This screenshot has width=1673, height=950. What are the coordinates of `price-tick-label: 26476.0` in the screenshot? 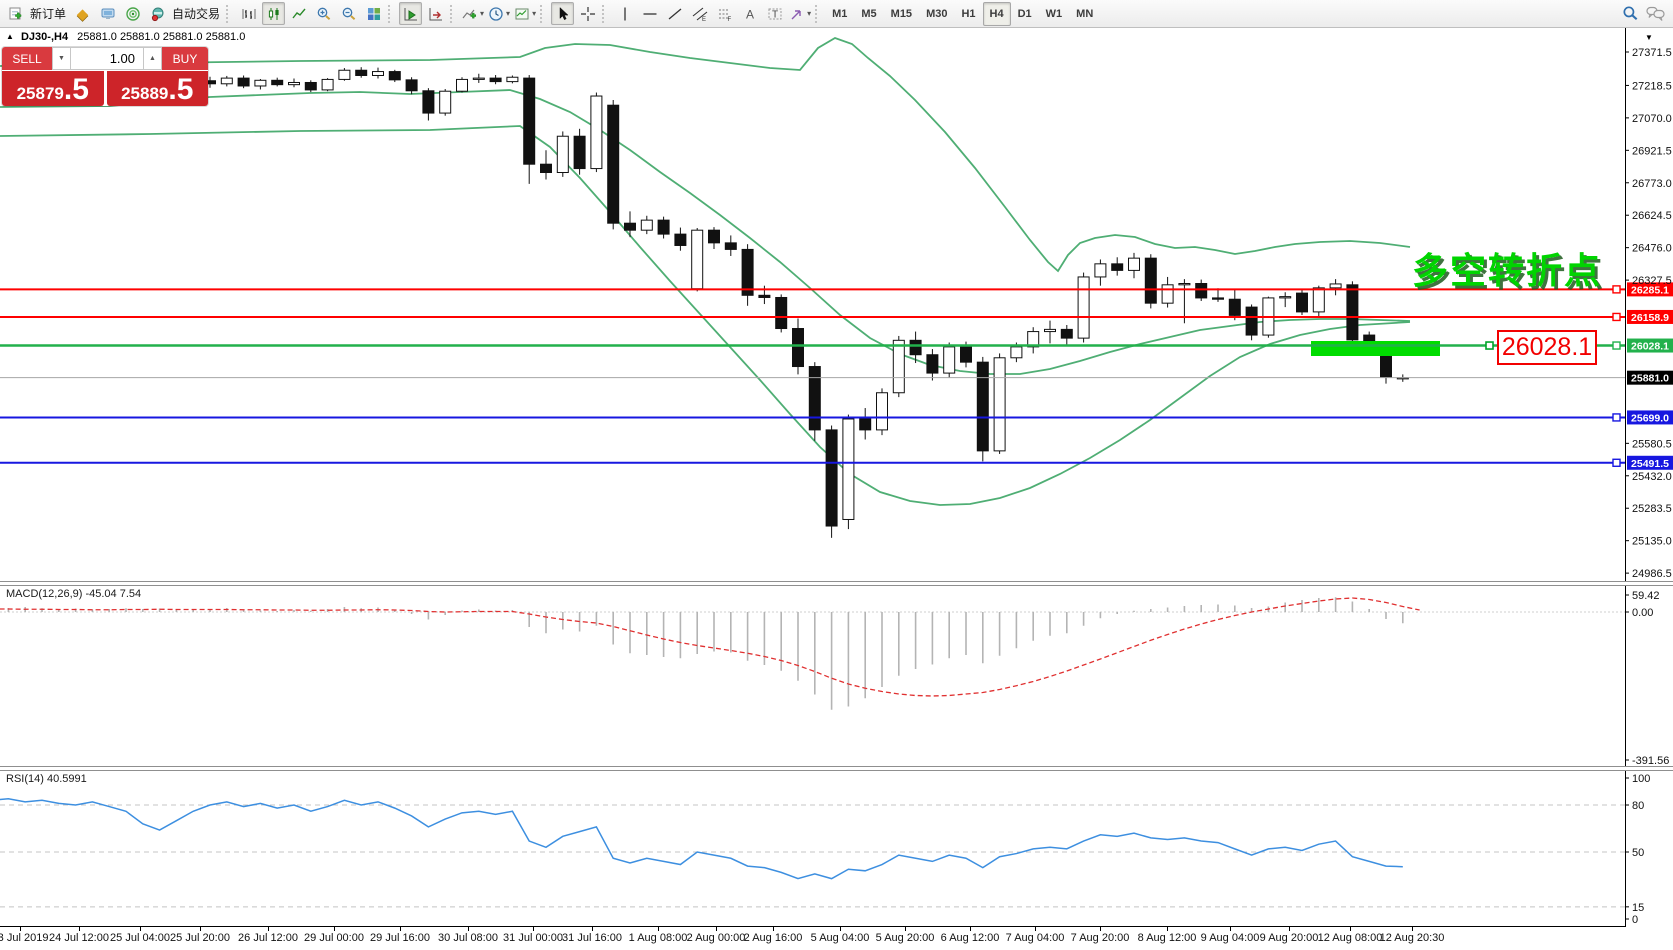 It's located at (1652, 249).